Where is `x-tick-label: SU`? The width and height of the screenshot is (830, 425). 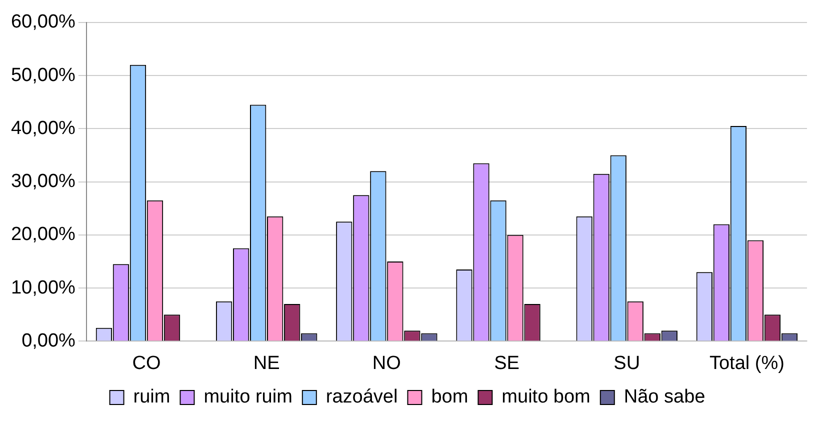 x-tick-label: SU is located at coordinates (627, 363).